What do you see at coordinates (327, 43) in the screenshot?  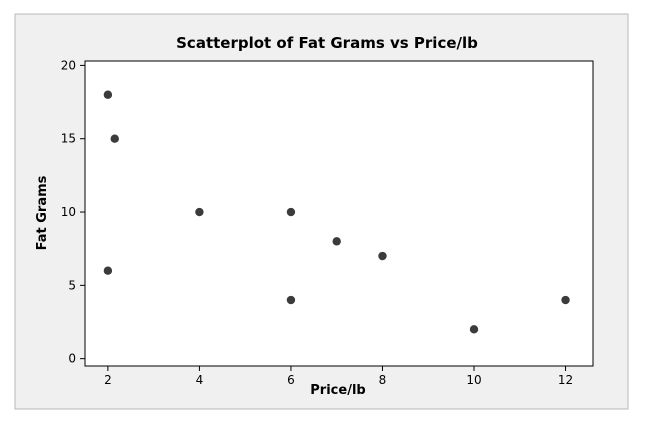 I see `chart-title: Scatterplot of Fat Grams vs Price/lb` at bounding box center [327, 43].